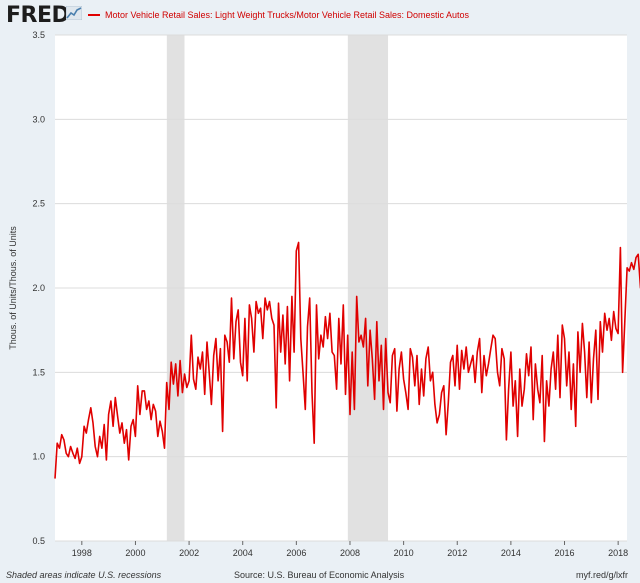 This screenshot has width=640, height=583. I want to click on x-tick-label: 2010, so click(404, 553).